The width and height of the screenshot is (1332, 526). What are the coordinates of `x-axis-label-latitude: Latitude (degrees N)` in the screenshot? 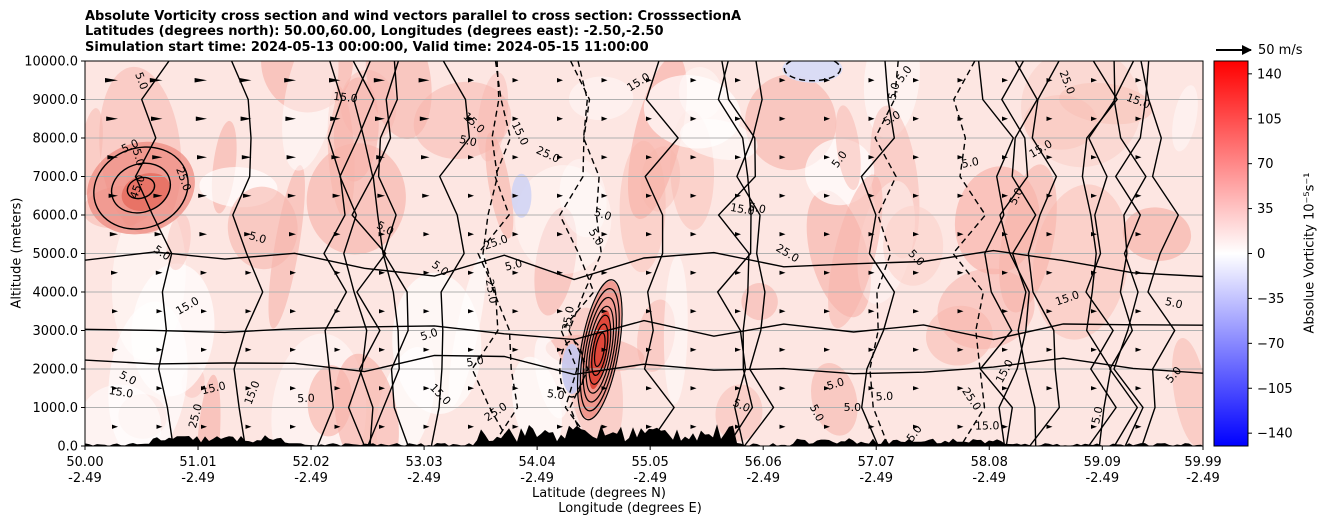 It's located at (599, 493).